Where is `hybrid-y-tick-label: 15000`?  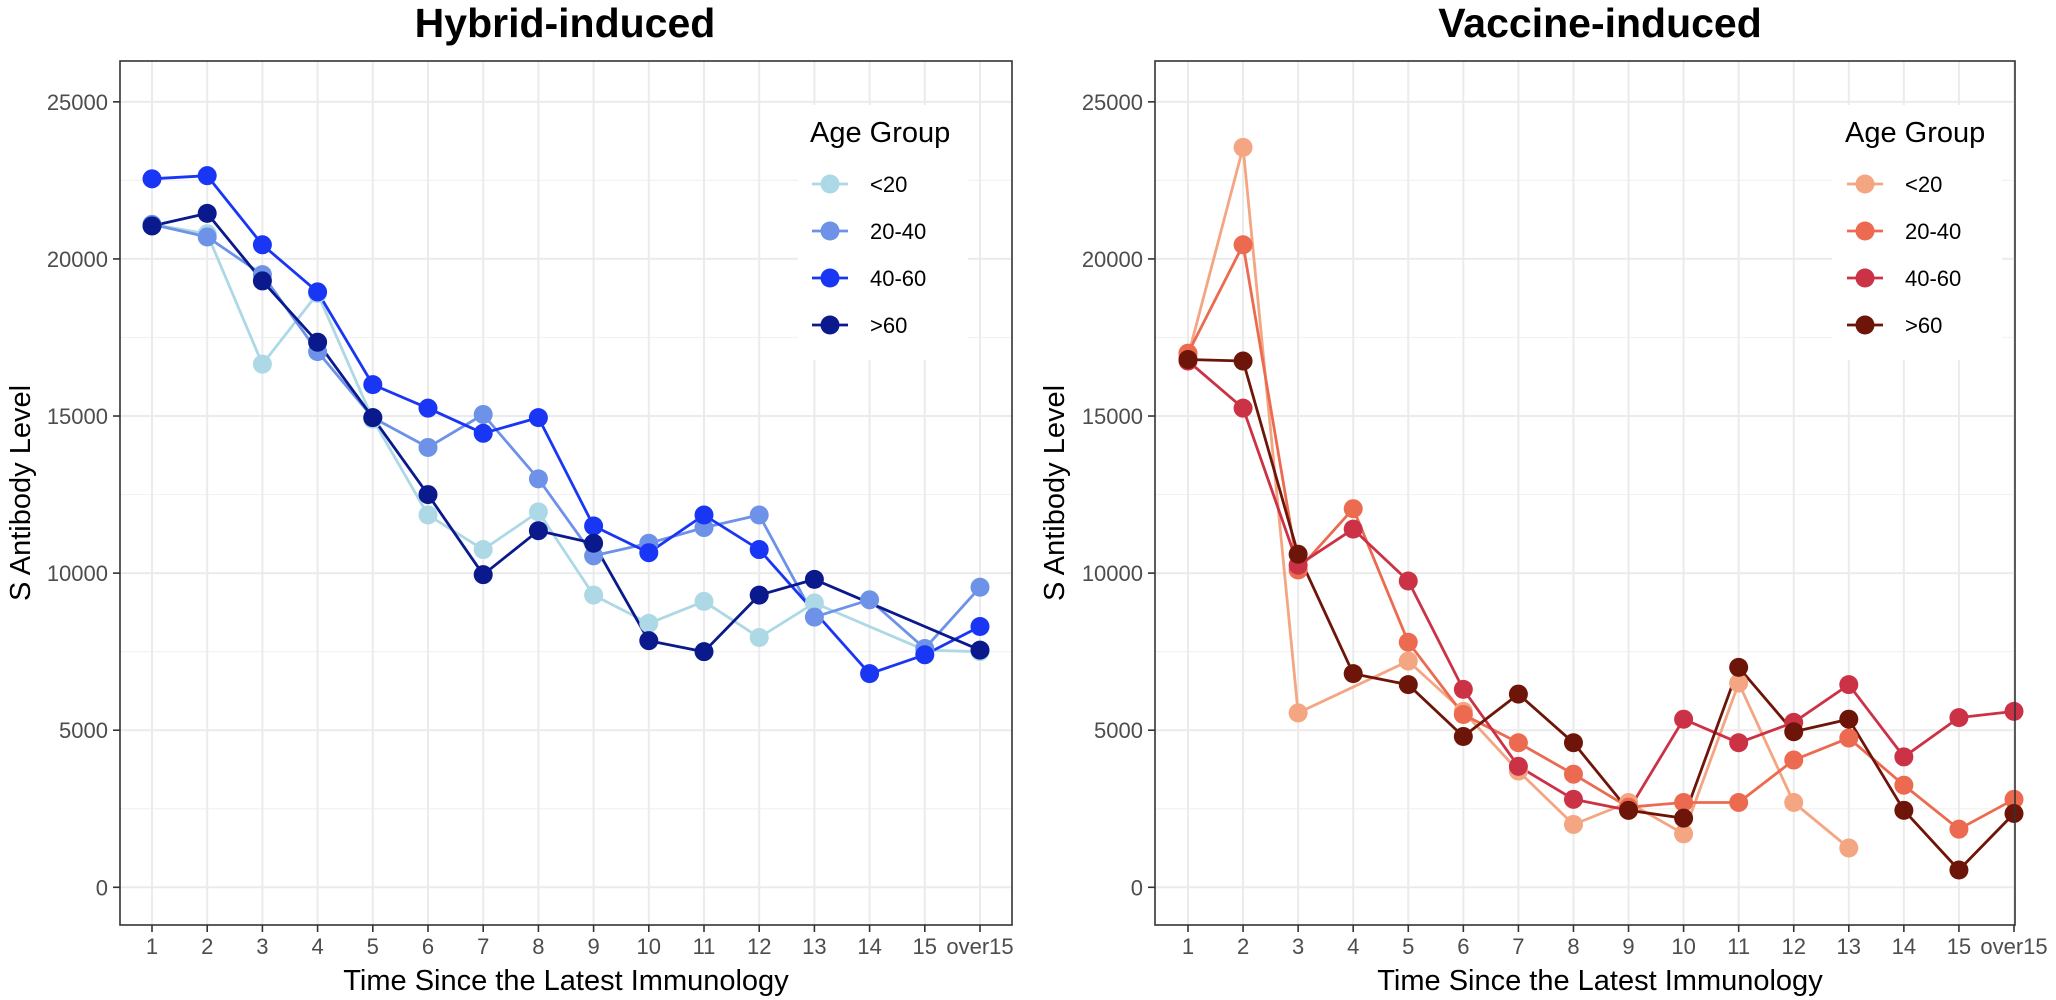
hybrid-y-tick-label: 15000 is located at coordinates (77, 416).